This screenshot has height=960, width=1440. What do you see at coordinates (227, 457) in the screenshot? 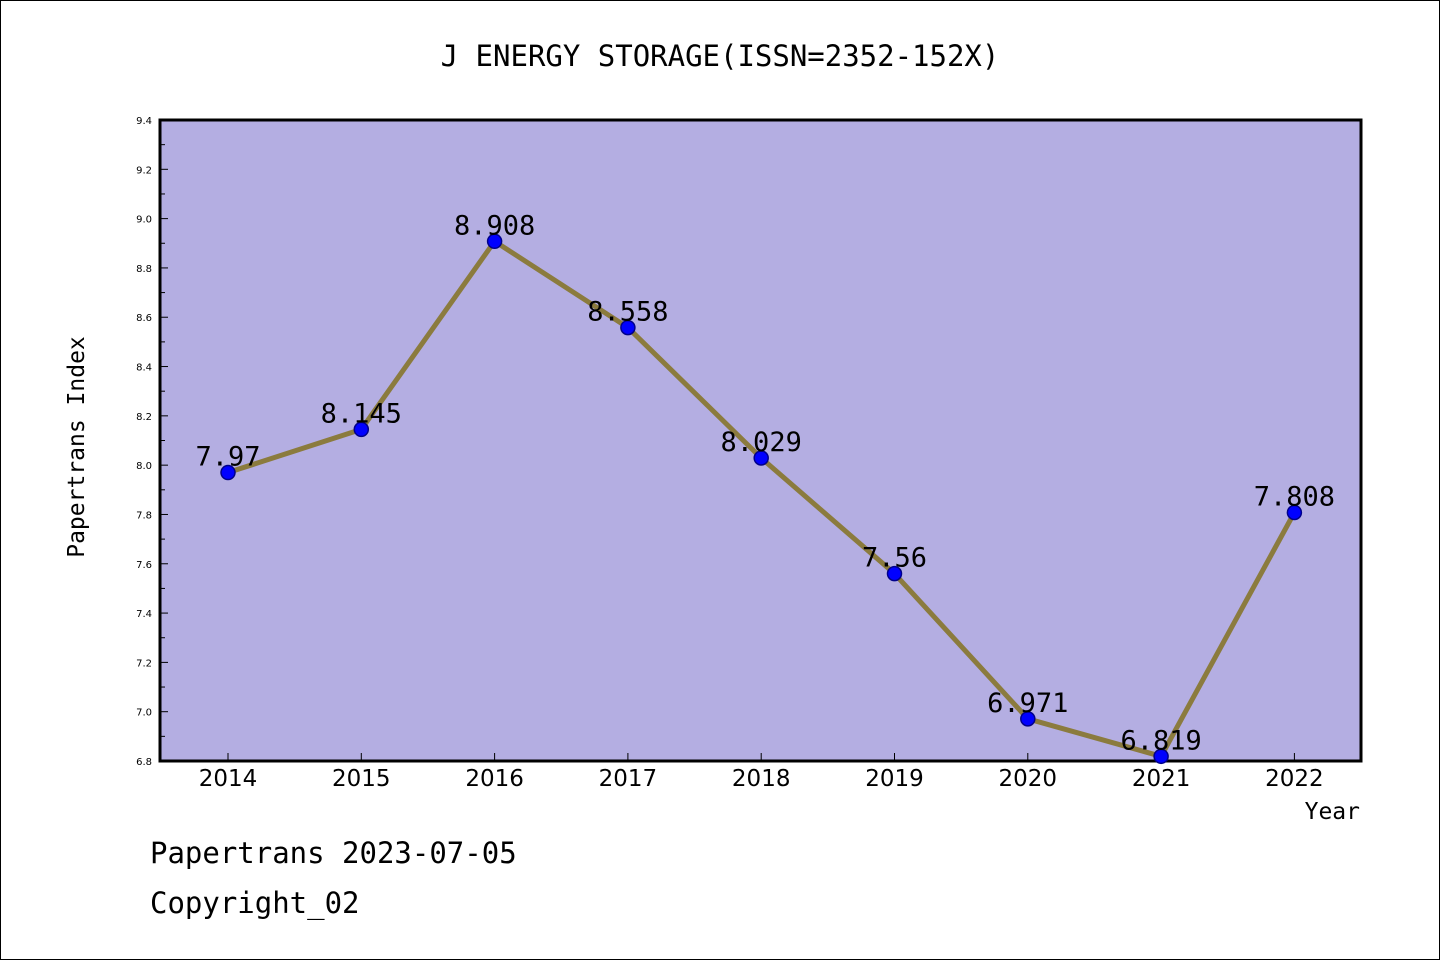
I see `data-label: 7.97` at bounding box center [227, 457].